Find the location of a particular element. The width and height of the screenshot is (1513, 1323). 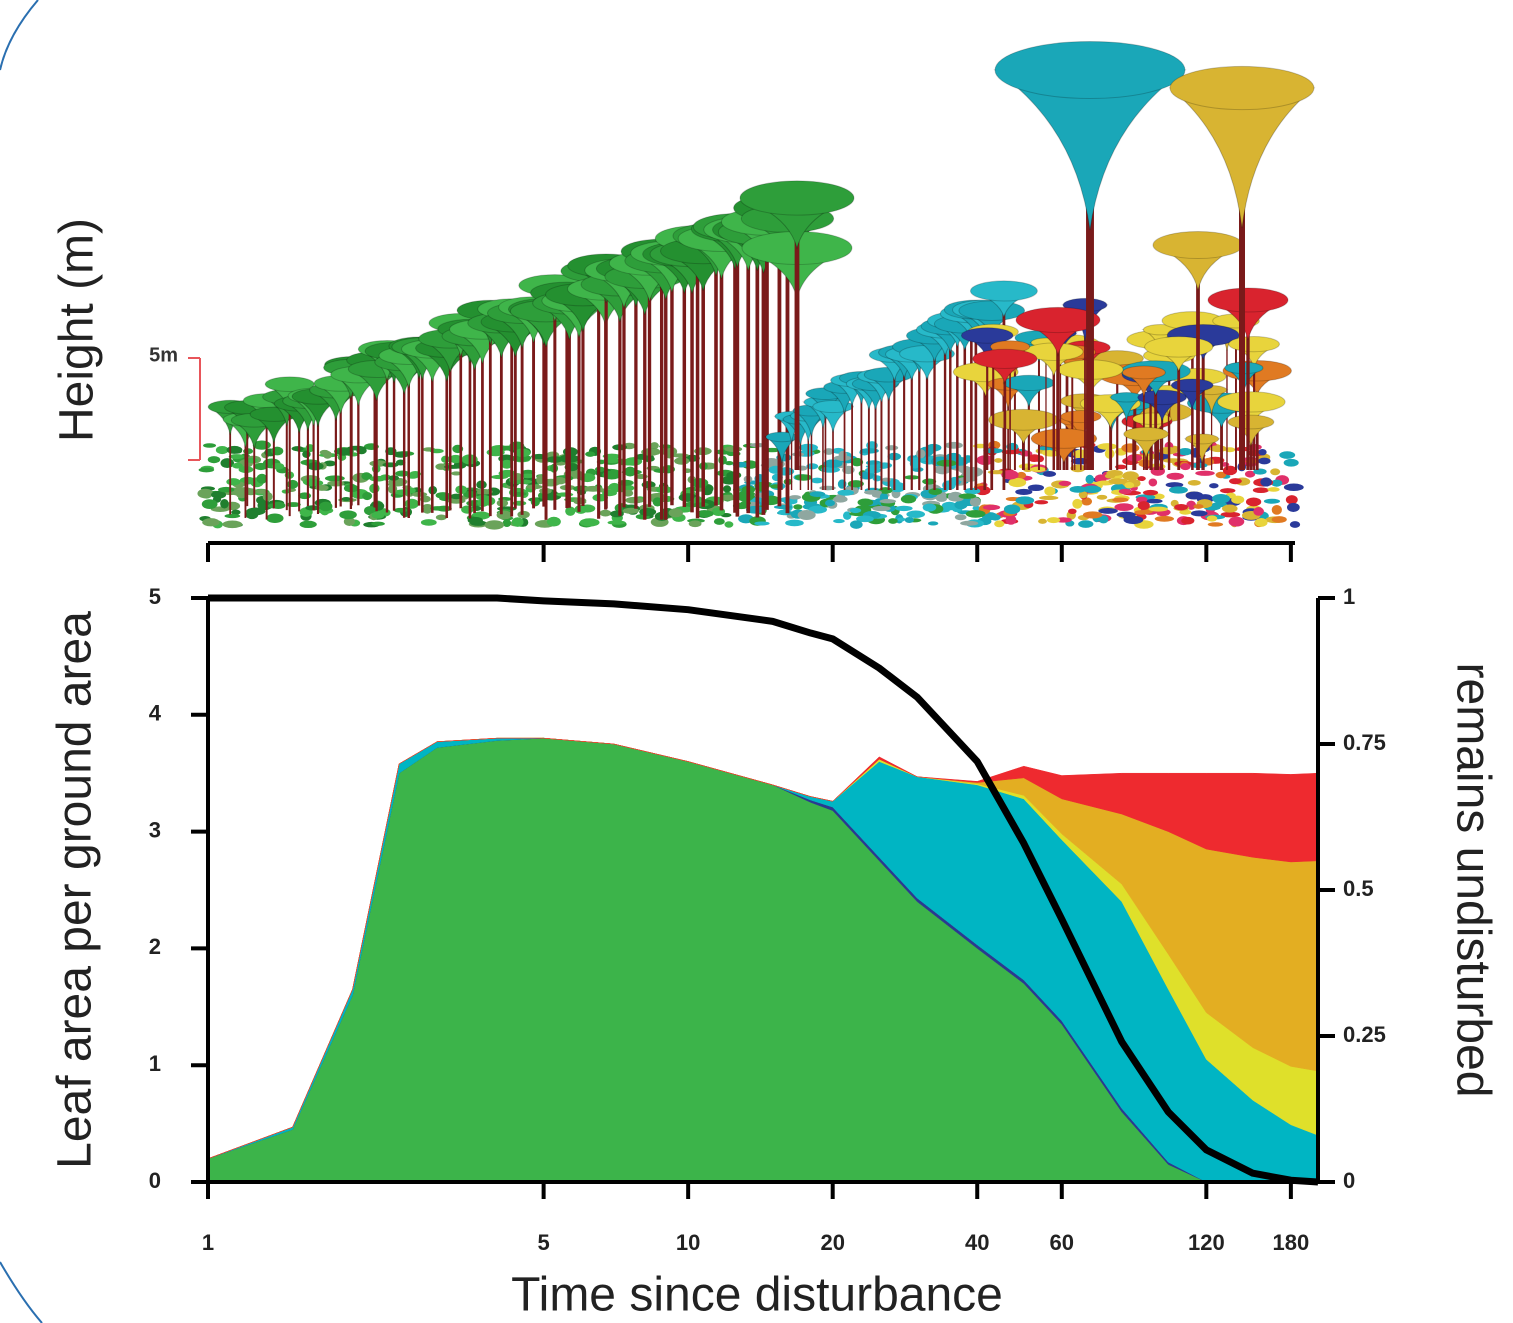

x-tick-label: 120 is located at coordinates (1206, 1242).